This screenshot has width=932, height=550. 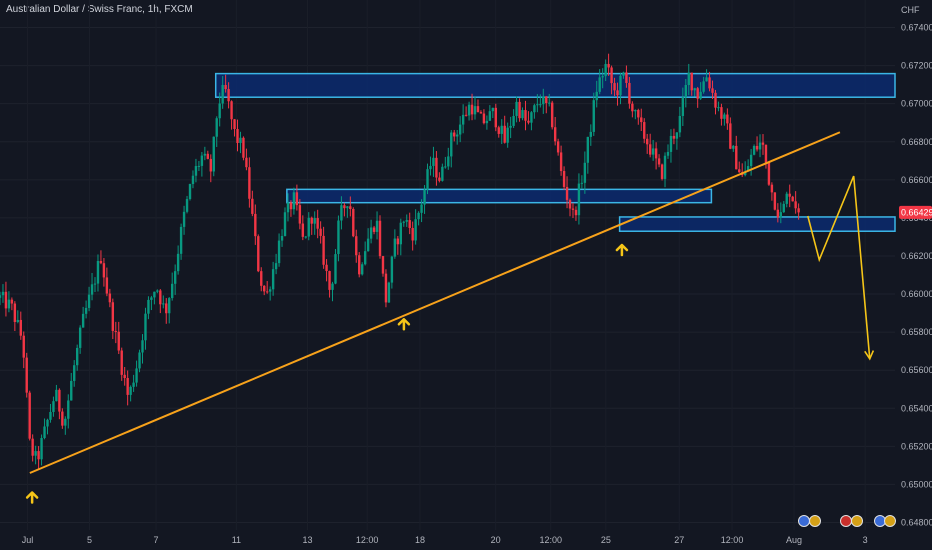 What do you see at coordinates (732, 540) in the screenshot?
I see `x-tick-label: 12:00` at bounding box center [732, 540].